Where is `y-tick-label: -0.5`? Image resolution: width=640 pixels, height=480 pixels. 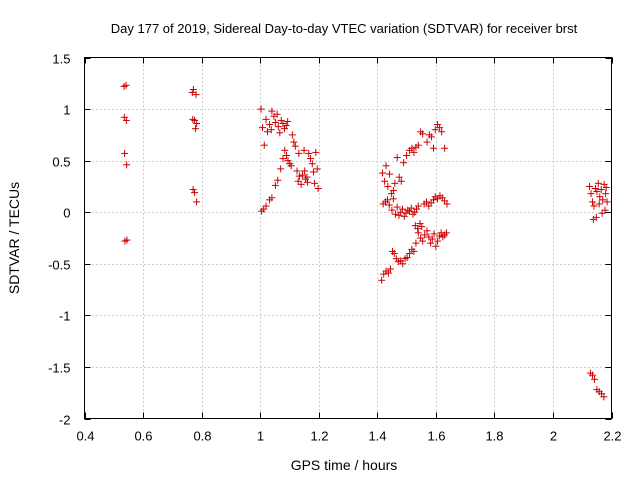 y-tick-label: -0.5 is located at coordinates (59, 265).